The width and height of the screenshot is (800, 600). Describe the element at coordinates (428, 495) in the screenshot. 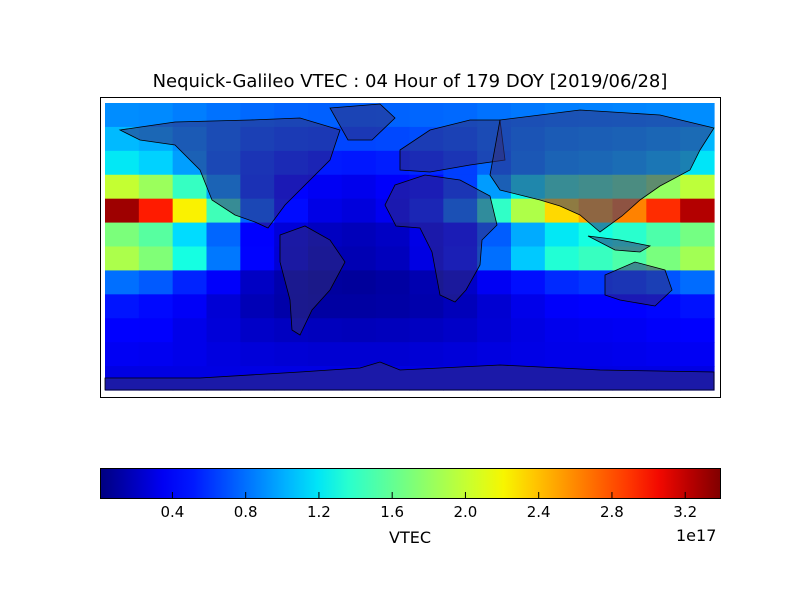

I see `colorbar-ticks` at that location.